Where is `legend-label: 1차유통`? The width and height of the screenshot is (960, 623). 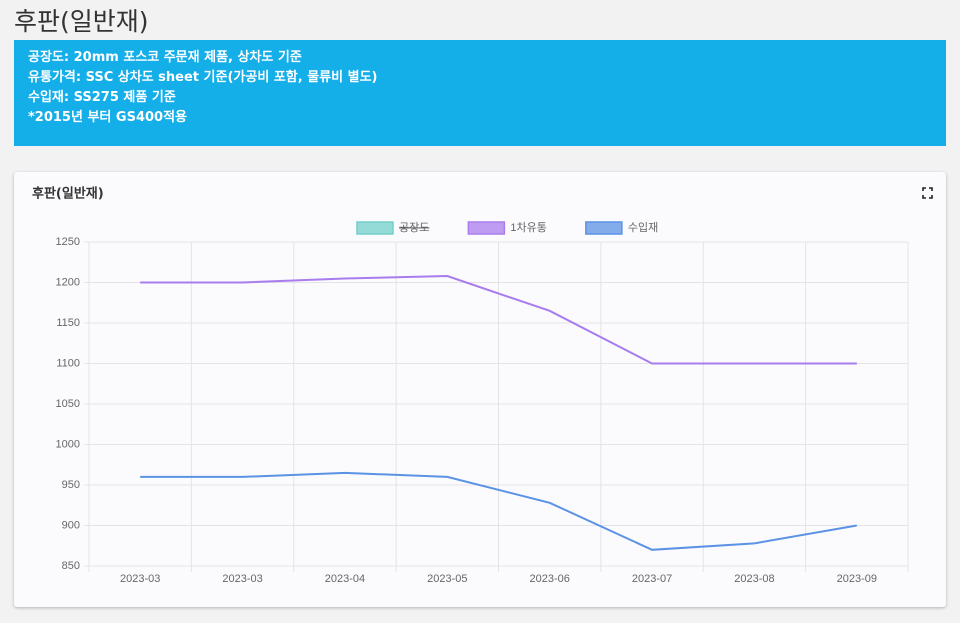 legend-label: 1차유통 is located at coordinates (528, 227).